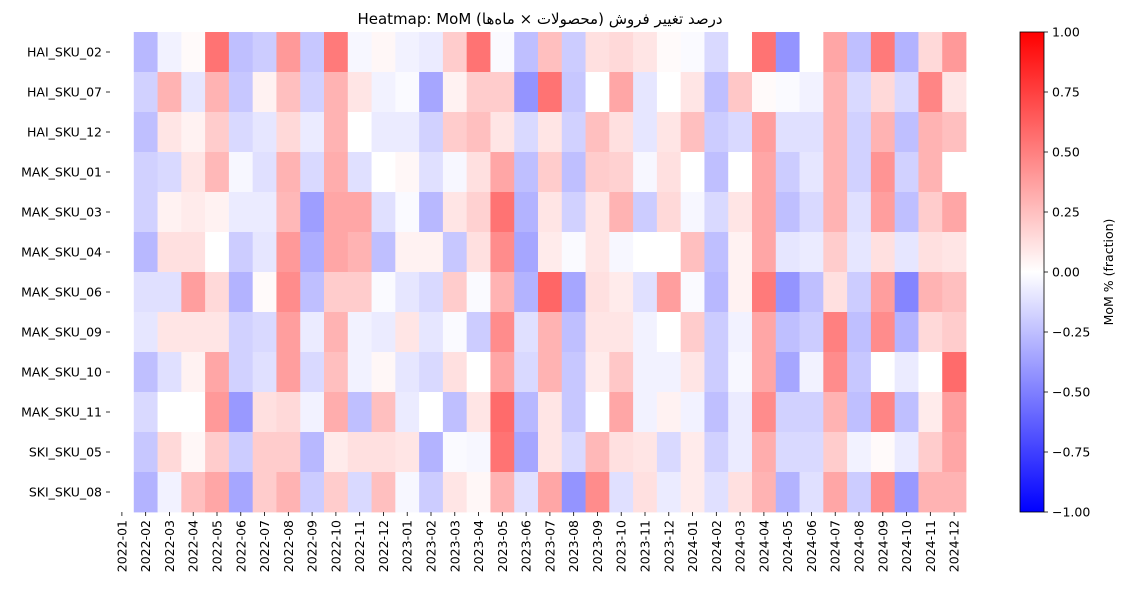 This screenshot has height=594, width=1125. Describe the element at coordinates (787, 546) in the screenshot. I see `column-label: 2024-05` at that location.